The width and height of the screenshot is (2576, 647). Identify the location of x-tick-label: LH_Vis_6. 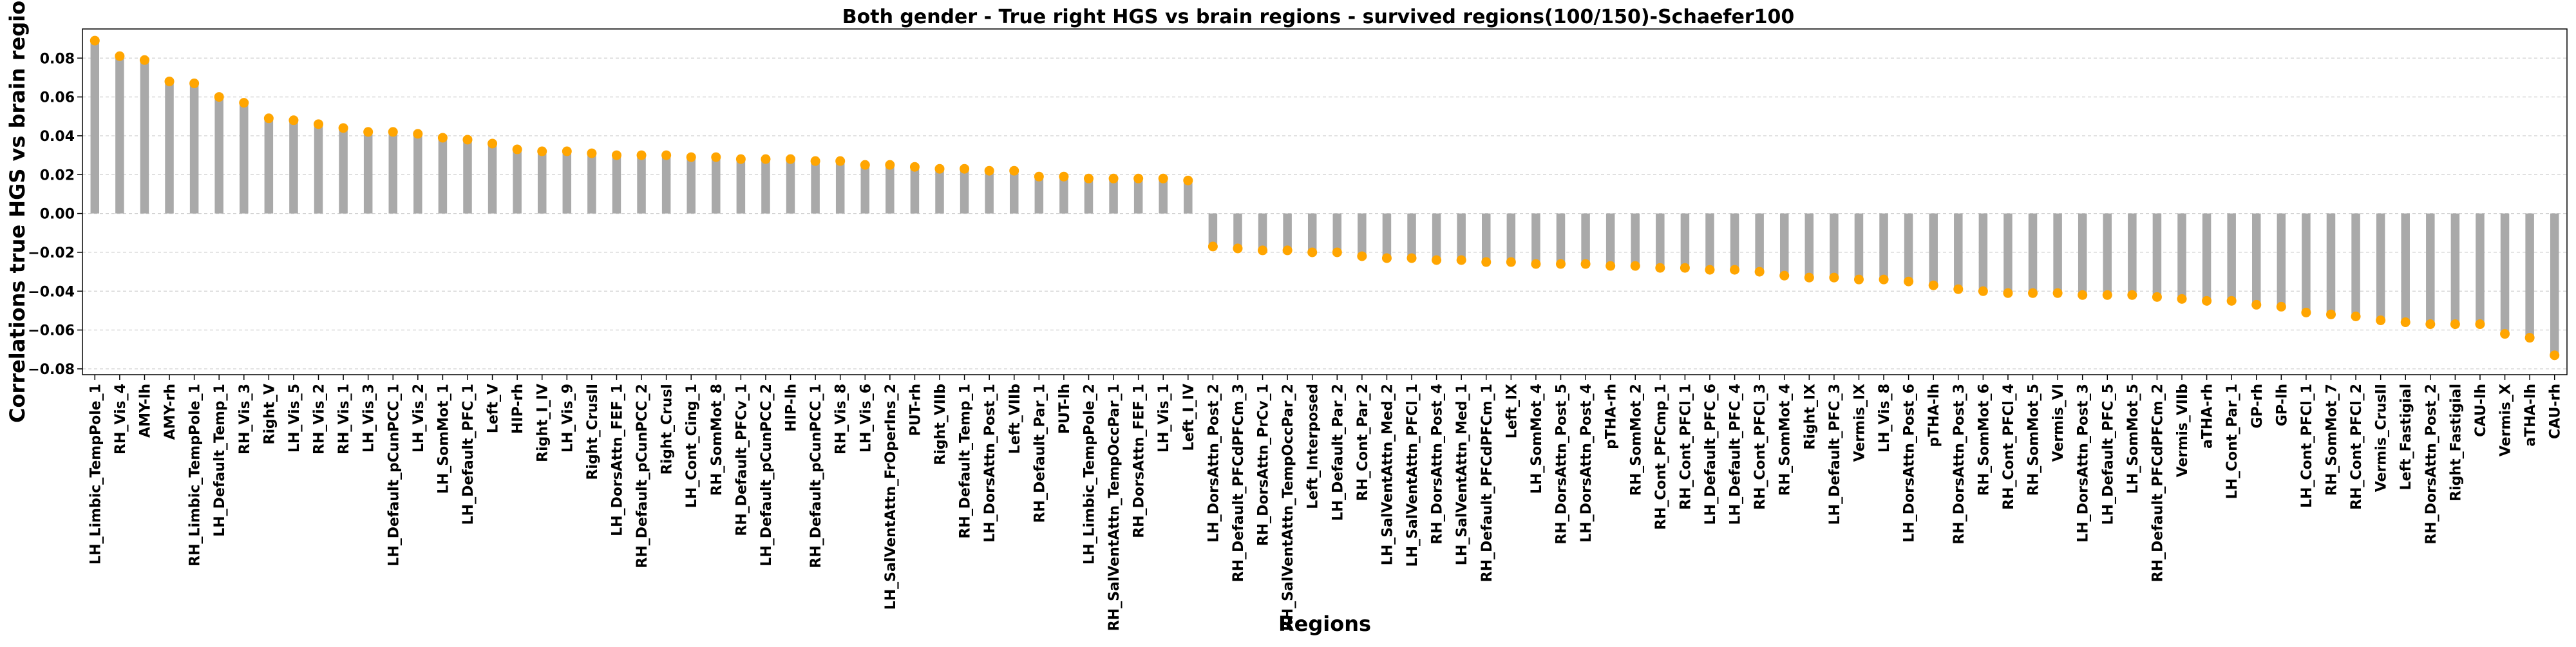
(866, 418).